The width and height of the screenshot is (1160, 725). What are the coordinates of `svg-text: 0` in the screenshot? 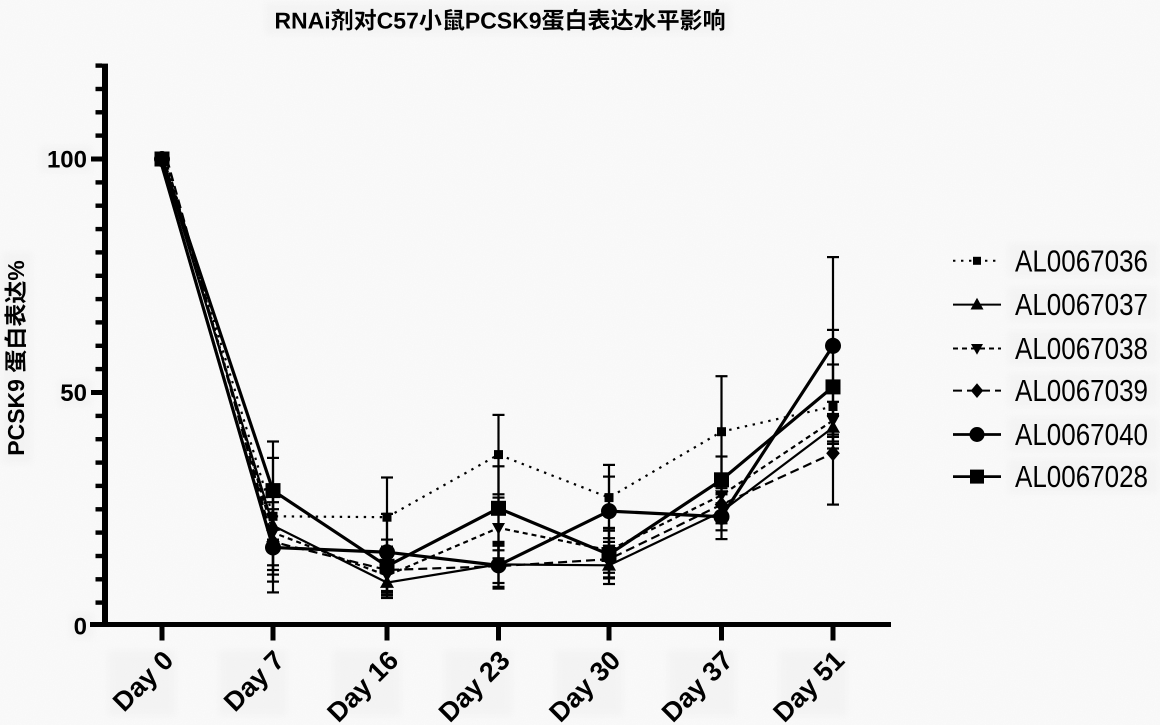 It's located at (80, 627).